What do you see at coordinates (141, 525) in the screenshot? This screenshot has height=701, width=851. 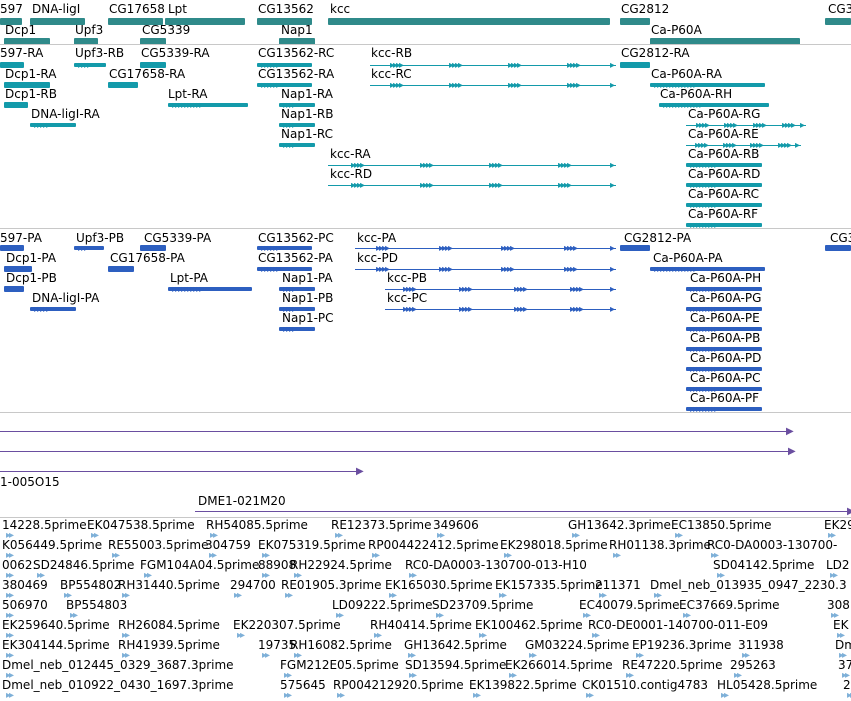 I see `est-label: EK047538.5prime` at bounding box center [141, 525].